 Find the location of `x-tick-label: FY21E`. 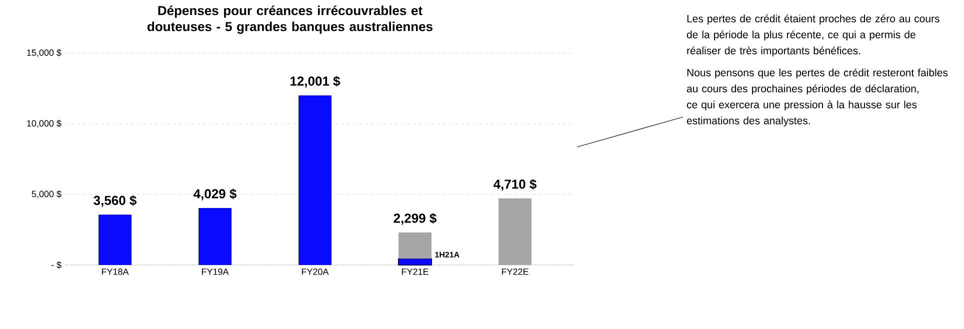

x-tick-label: FY21E is located at coordinates (415, 271).